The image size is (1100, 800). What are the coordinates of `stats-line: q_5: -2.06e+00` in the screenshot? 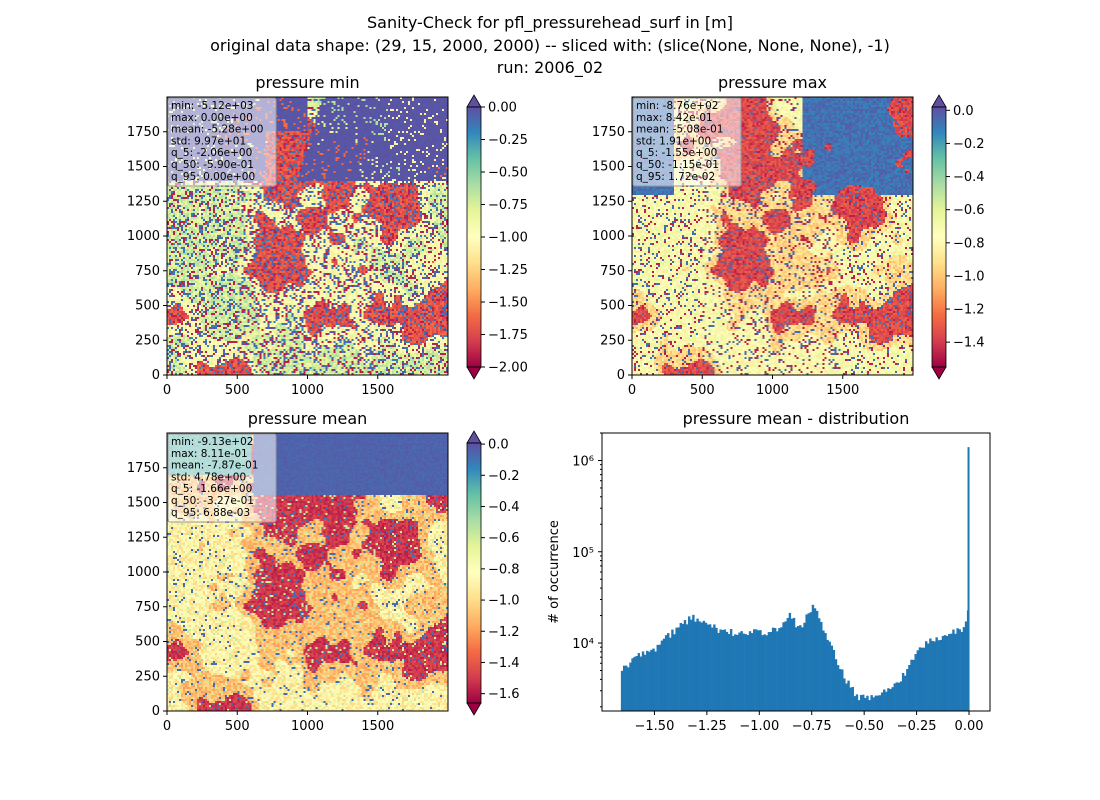 It's located at (211, 153).